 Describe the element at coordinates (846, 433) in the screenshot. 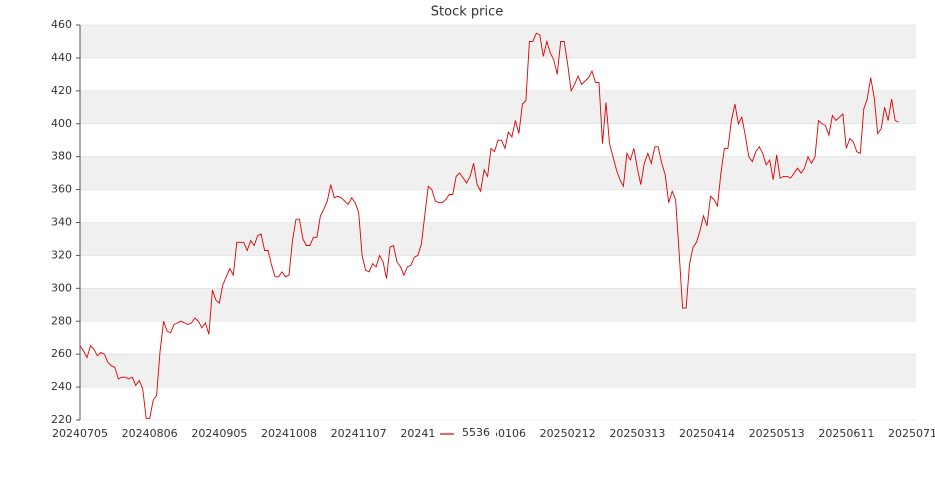

I see `x-tick-label: 20250611` at that location.